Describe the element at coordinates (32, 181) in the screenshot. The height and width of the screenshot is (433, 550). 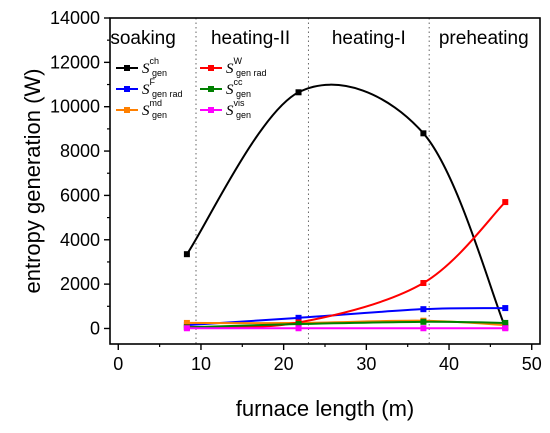
I see `y-axis-title: entropy generation (W)` at that location.